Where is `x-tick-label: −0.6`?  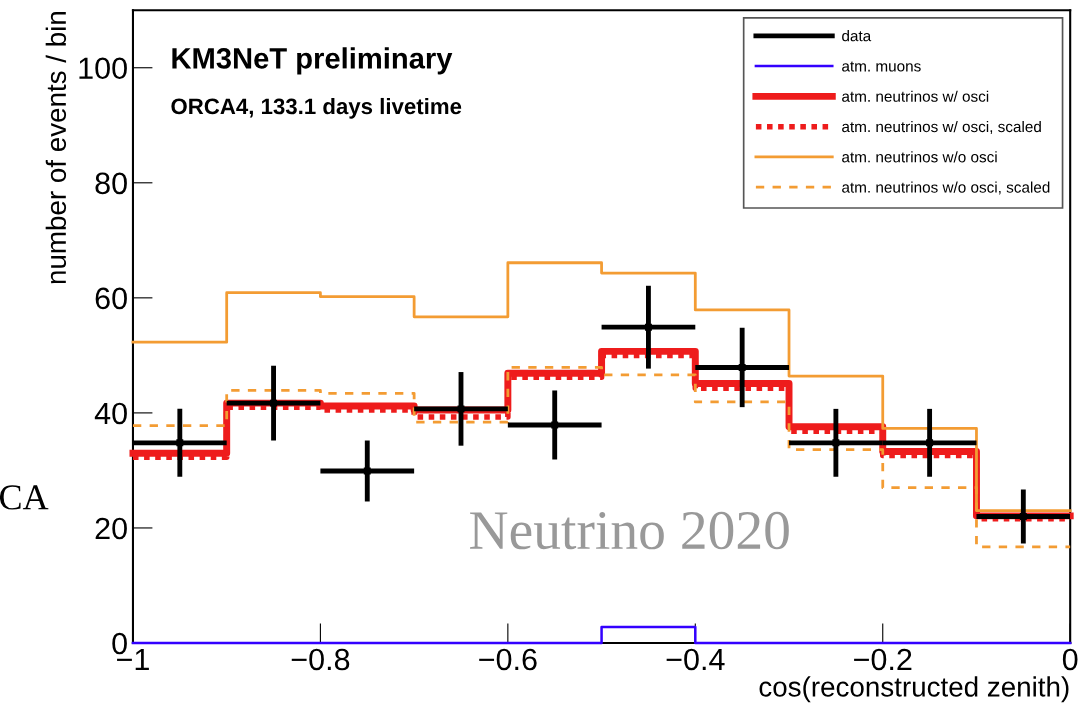
x-tick-label: −0.6 is located at coordinates (508, 659).